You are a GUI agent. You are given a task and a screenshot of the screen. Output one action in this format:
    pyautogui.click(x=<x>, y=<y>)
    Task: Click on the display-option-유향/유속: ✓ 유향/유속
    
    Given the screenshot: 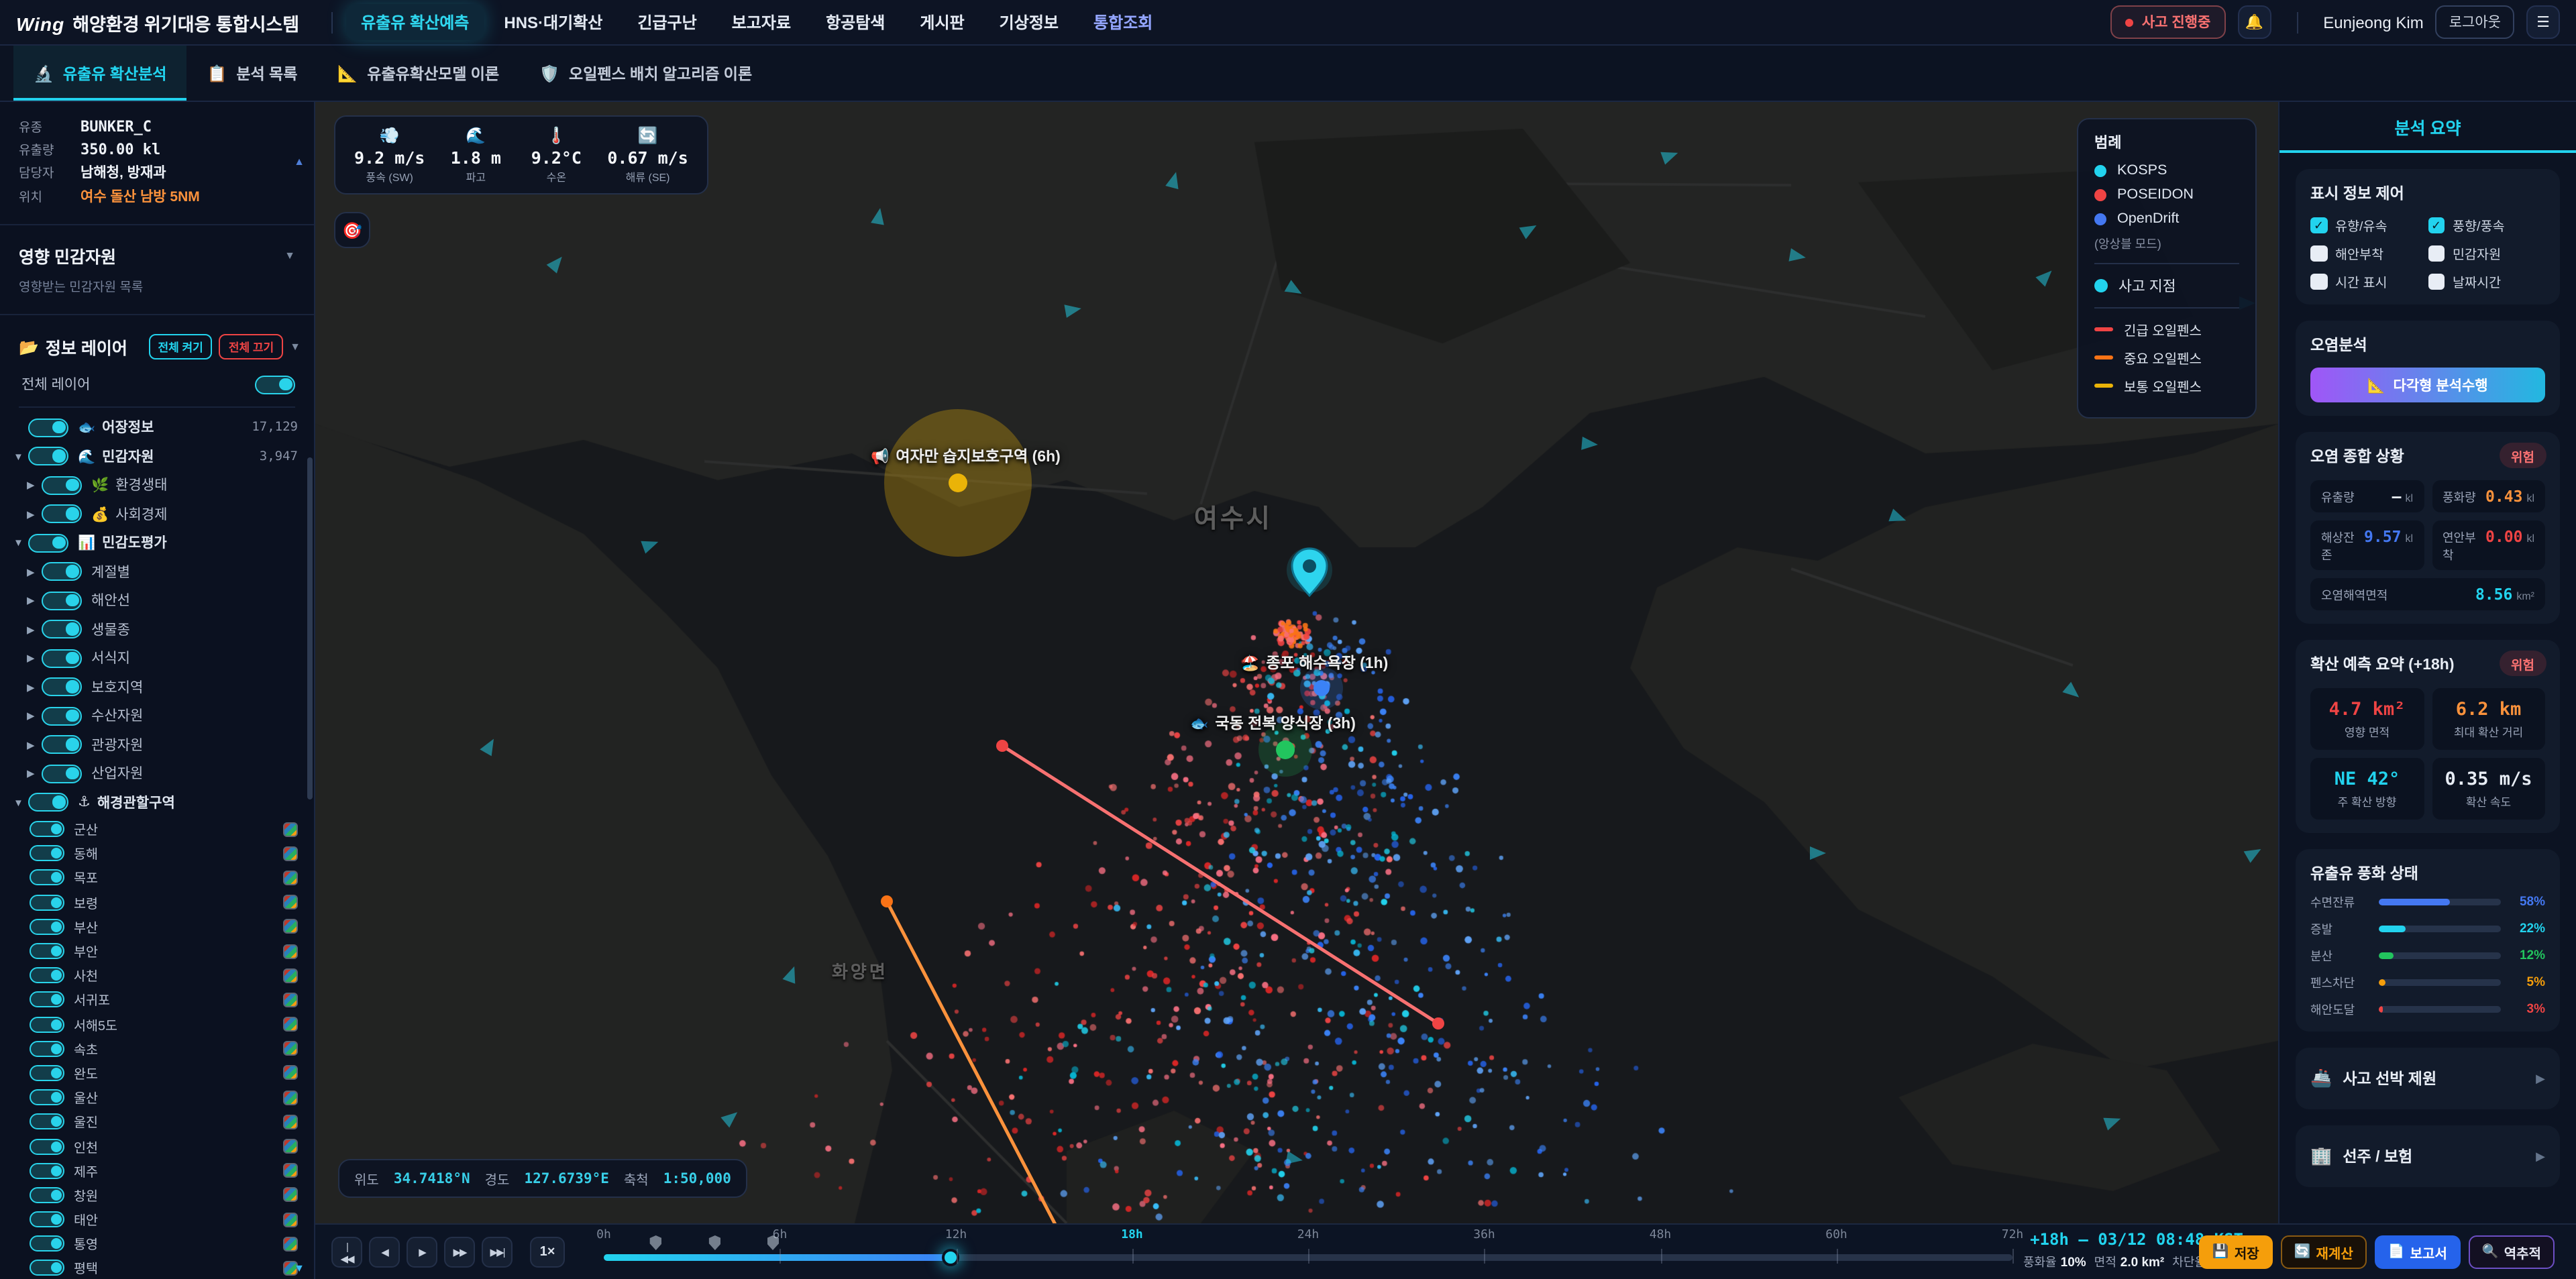 What is the action you would take?
    pyautogui.click(x=2369, y=226)
    